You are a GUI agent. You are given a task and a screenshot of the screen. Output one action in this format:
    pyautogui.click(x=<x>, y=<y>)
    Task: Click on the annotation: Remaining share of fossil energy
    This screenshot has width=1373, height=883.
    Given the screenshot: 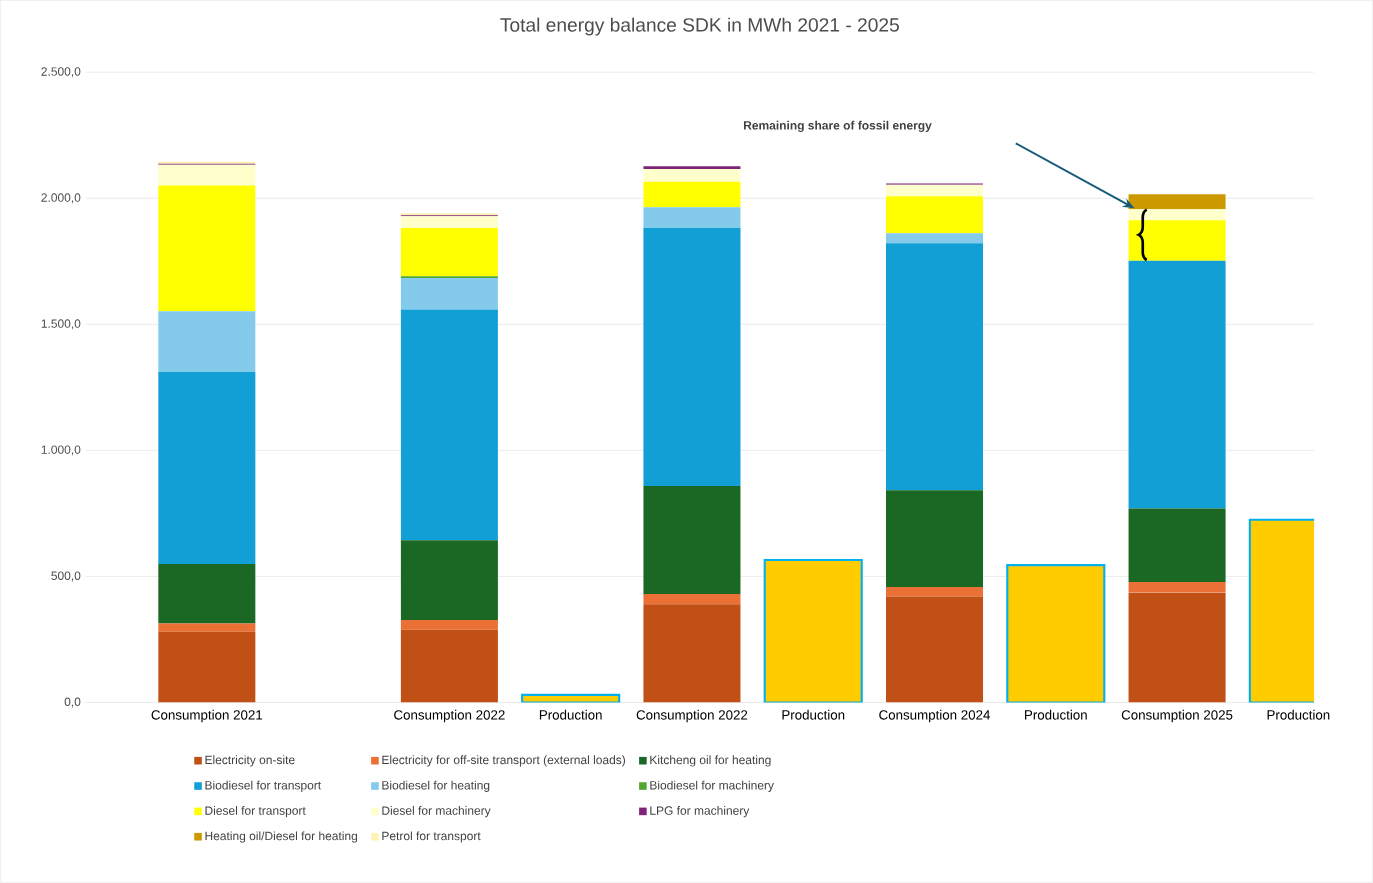 What is the action you would take?
    pyautogui.click(x=837, y=126)
    